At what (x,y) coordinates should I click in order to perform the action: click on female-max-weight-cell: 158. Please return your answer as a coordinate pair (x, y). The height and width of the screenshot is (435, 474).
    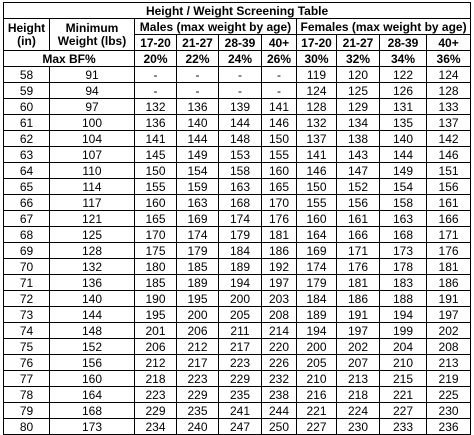
    Looking at the image, I should click on (403, 202).